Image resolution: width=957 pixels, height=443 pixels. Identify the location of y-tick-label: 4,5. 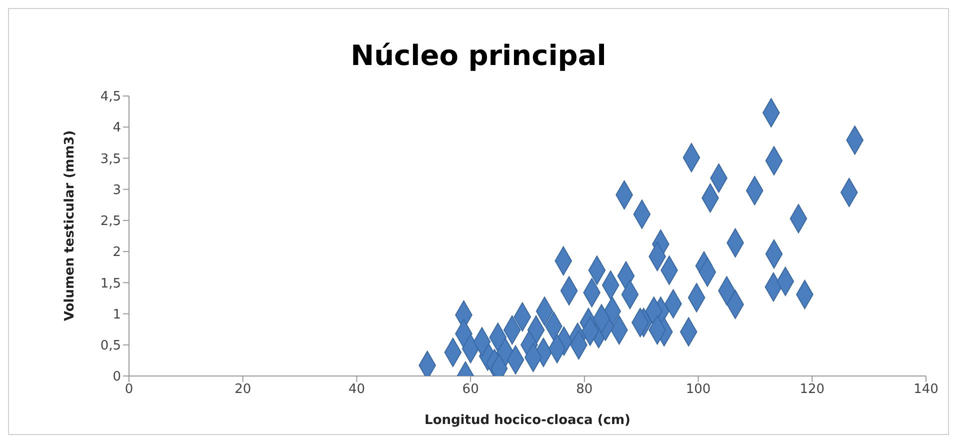
(110, 97).